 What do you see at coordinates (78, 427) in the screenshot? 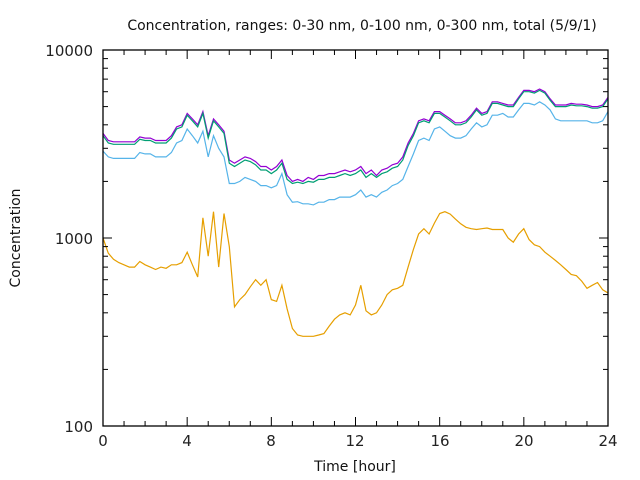
I see `y-tick-label-100: 100` at bounding box center [78, 427].